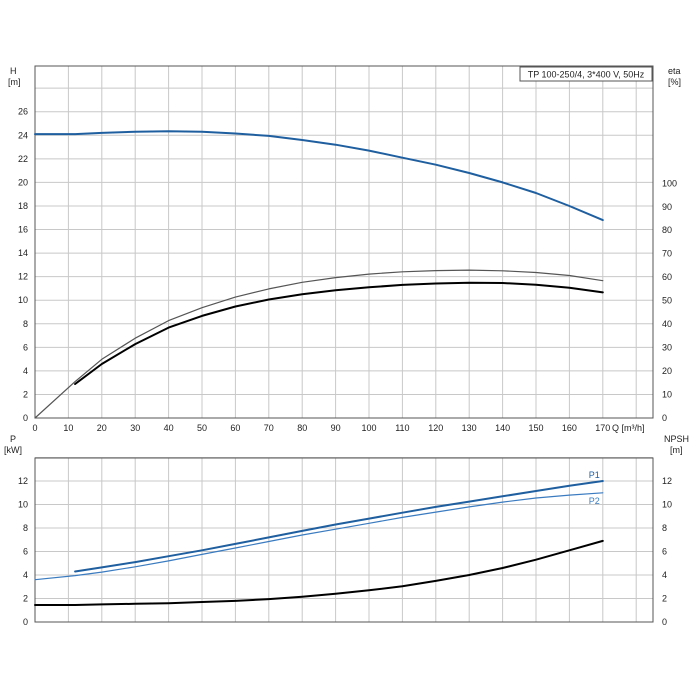  I want to click on power-tick: 6, so click(25, 552).